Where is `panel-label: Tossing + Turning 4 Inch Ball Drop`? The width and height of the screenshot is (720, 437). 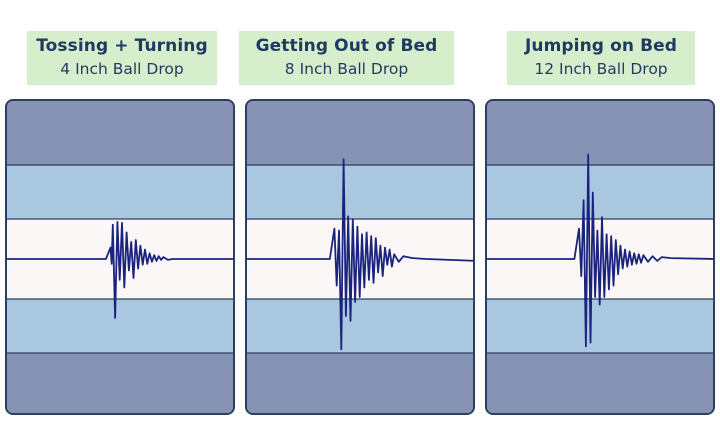 panel-label: Tossing + Turning 4 Inch Ball Drop is located at coordinates (122, 58).